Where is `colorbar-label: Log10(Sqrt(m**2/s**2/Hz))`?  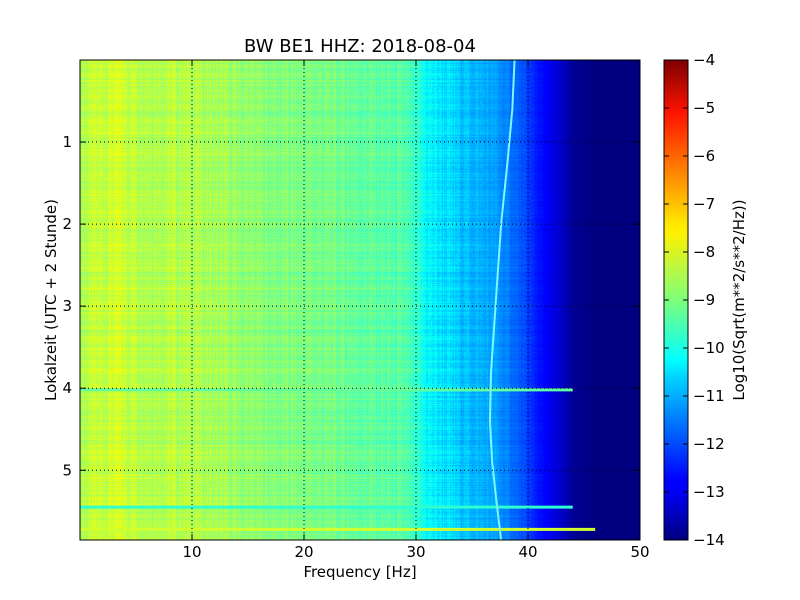 colorbar-label: Log10(Sqrt(m**2/s**2/Hz)) is located at coordinates (739, 299).